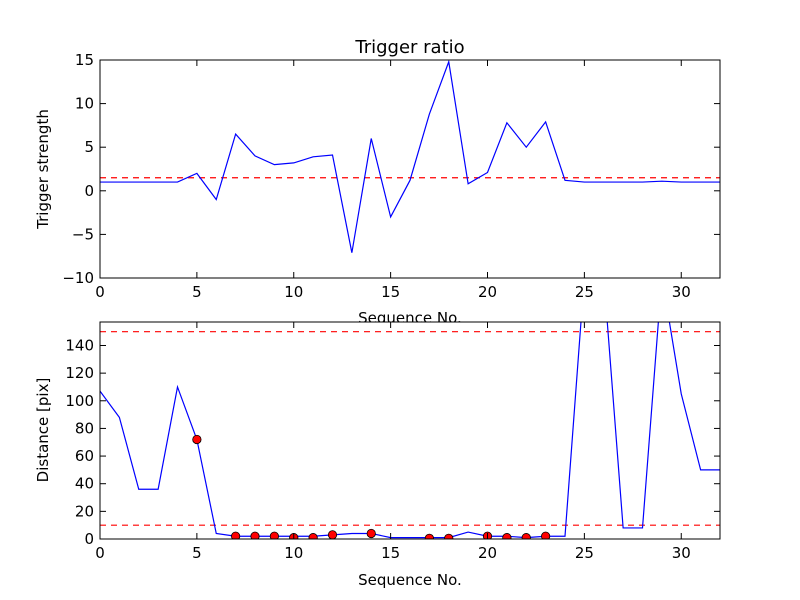  What do you see at coordinates (409, 47) in the screenshot?
I see `top-chart-title: Trigger ratio` at bounding box center [409, 47].